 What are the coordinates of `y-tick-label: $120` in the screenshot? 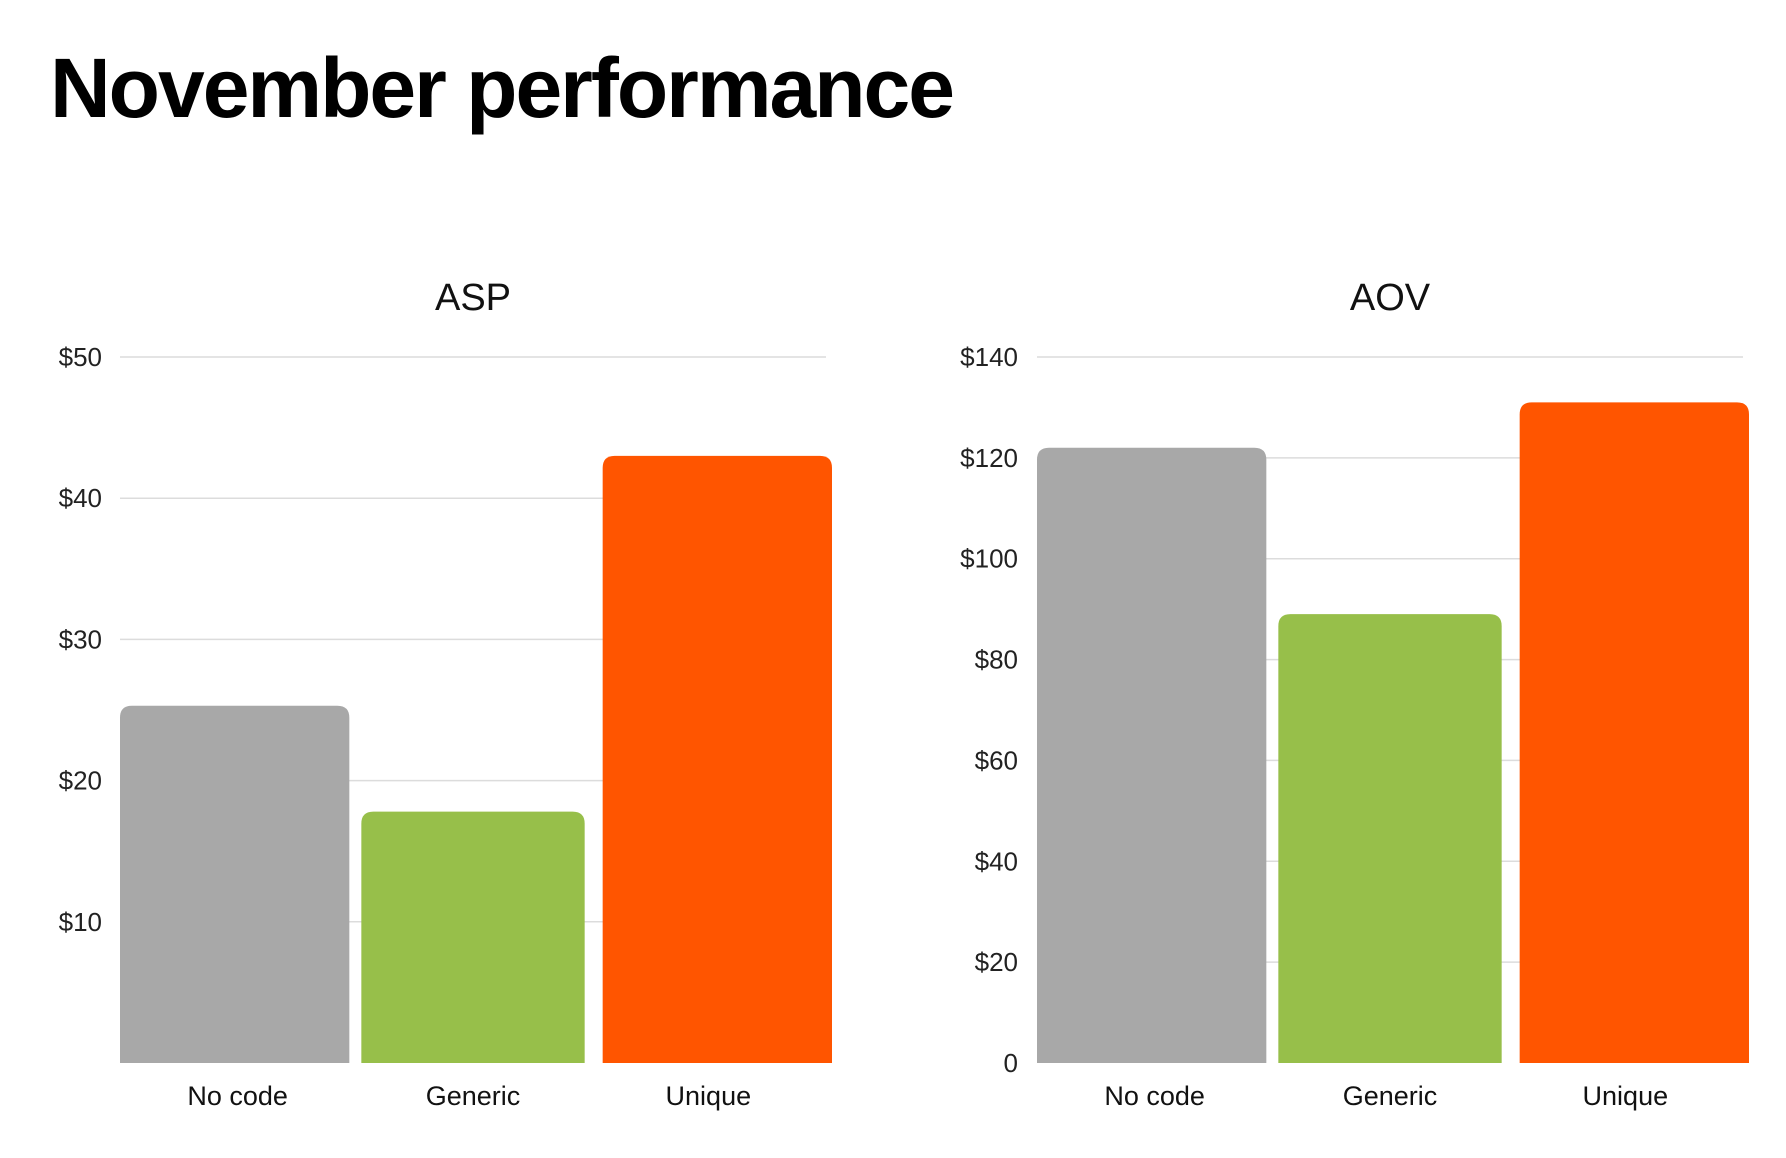 It's located at (989, 458).